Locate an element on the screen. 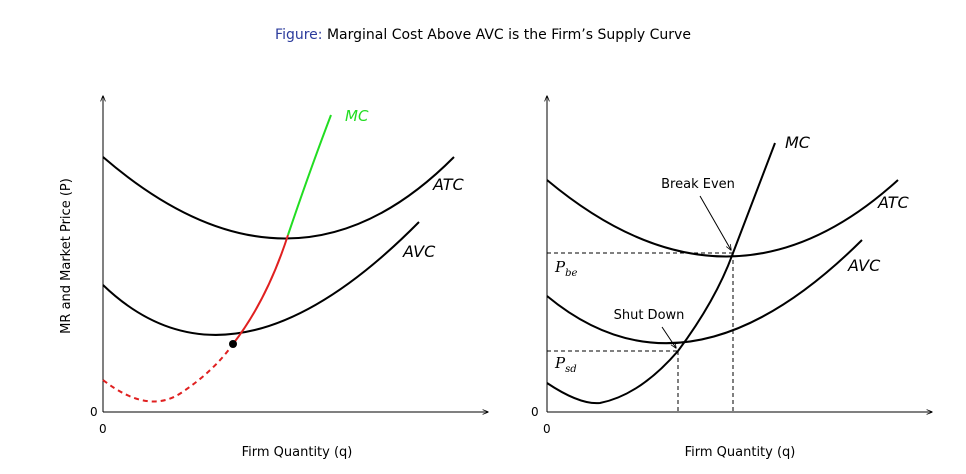 The width and height of the screenshot is (966, 474). shut-down-pointer is located at coordinates (668, 337).